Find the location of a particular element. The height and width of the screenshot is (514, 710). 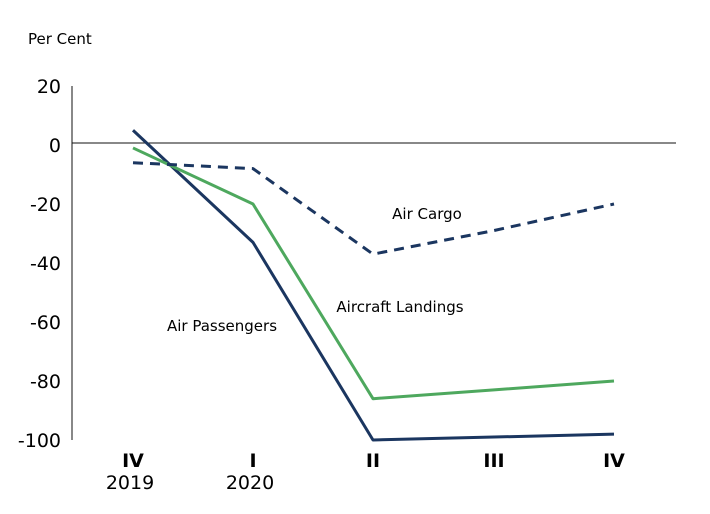

x-tick-quarter: III is located at coordinates (493, 461).